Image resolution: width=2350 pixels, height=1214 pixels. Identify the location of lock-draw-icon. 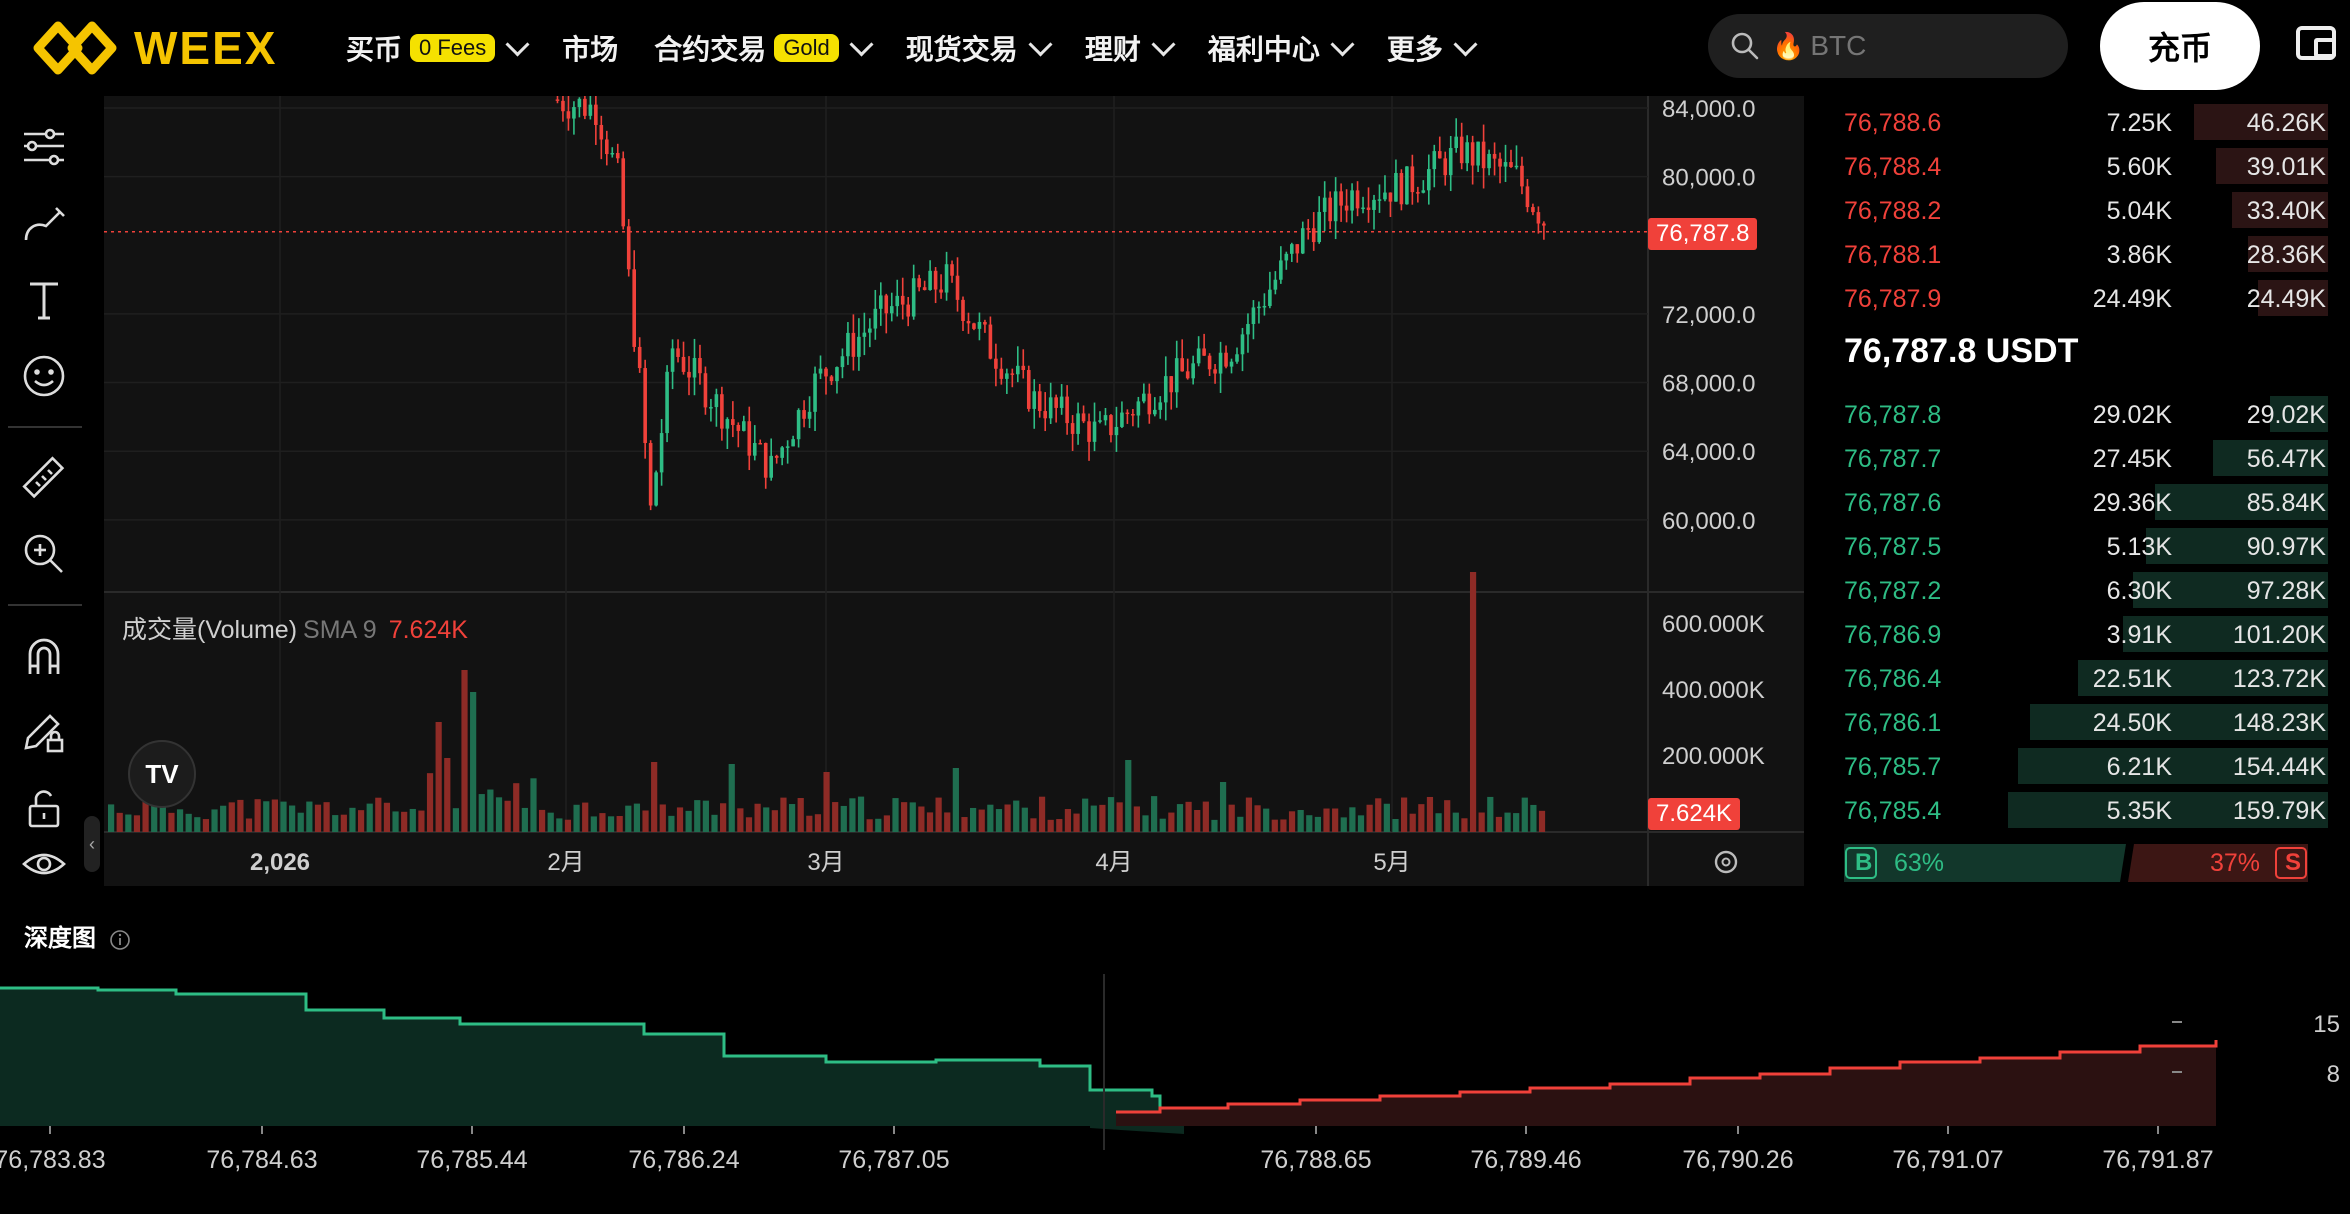
(44, 732).